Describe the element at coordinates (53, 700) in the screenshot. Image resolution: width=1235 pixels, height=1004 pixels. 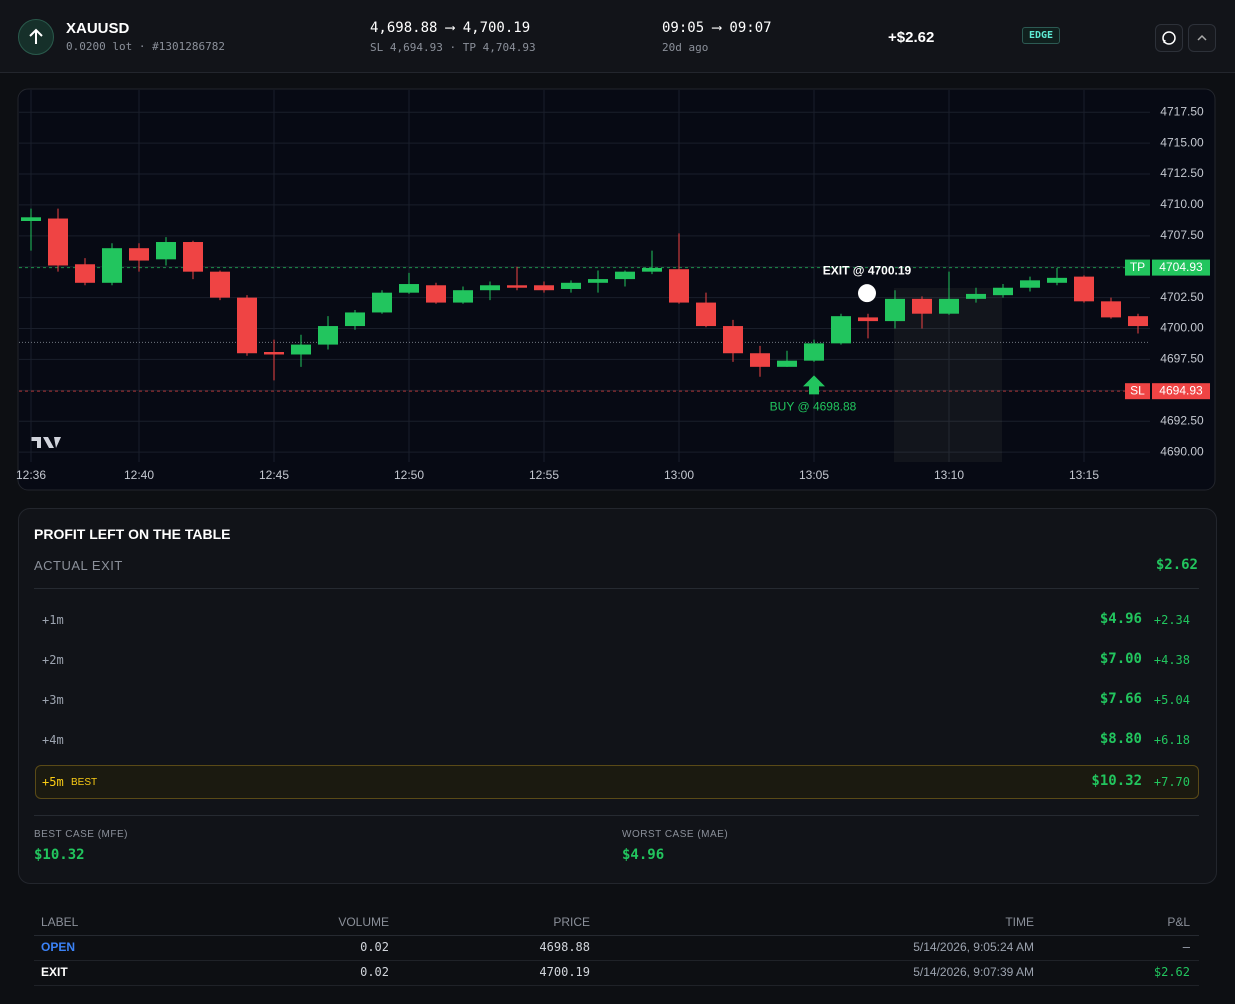
I see `row-label: +3m` at that location.